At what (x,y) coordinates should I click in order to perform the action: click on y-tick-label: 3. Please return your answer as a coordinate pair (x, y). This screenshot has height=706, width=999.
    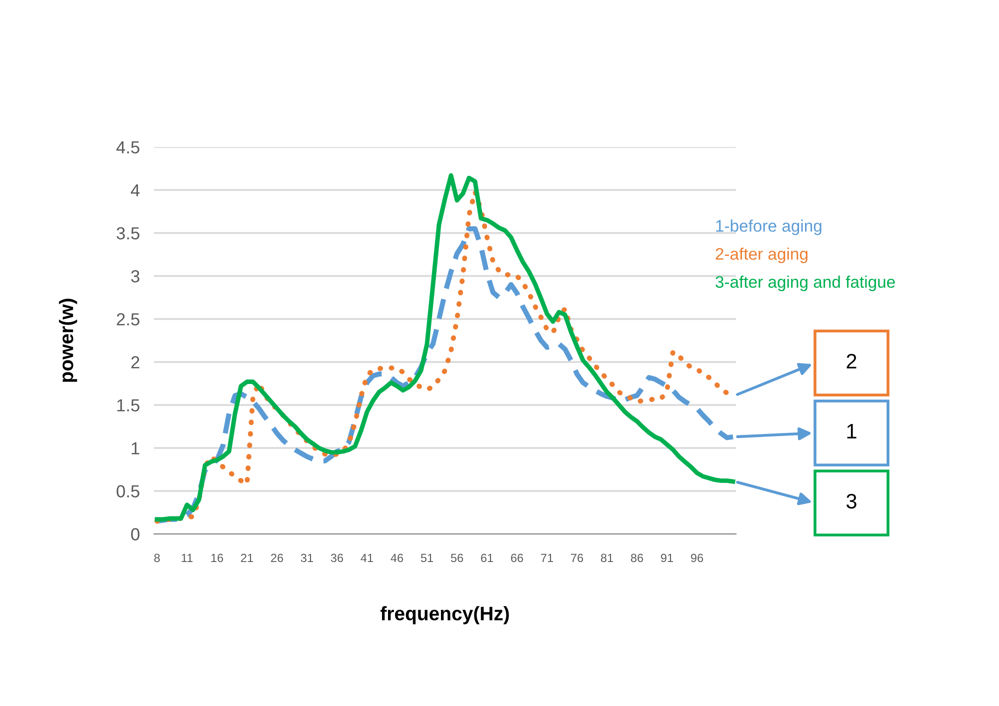
    Looking at the image, I should click on (135, 276).